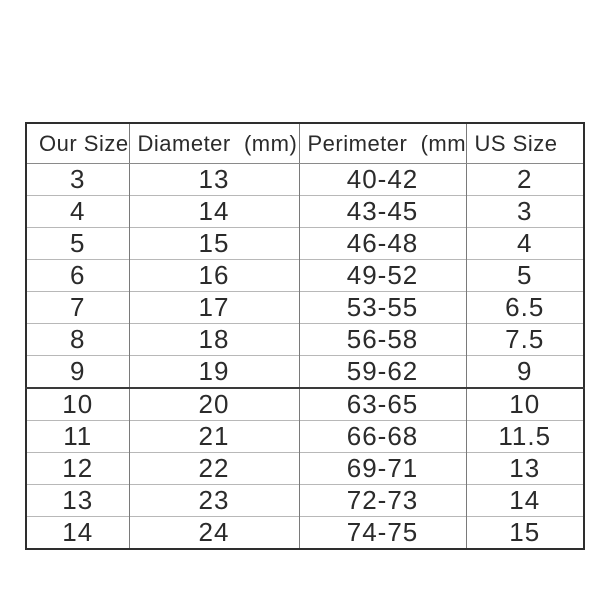 The width and height of the screenshot is (600, 600). Describe the element at coordinates (213, 211) in the screenshot. I see `cell-diameter: 14` at that location.